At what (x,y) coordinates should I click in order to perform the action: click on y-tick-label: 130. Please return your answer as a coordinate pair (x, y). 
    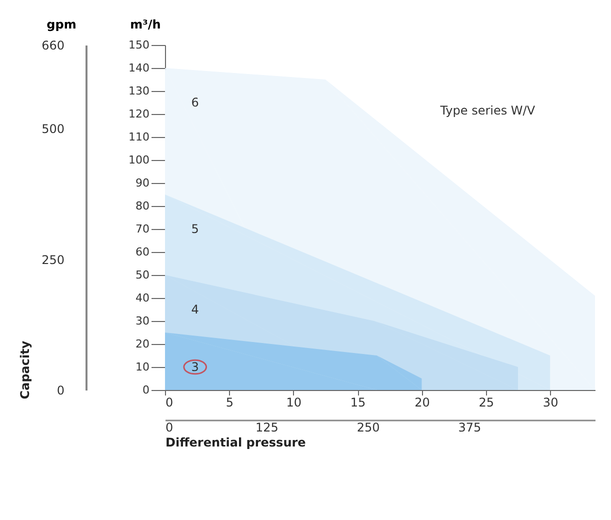
    Looking at the image, I should click on (139, 91).